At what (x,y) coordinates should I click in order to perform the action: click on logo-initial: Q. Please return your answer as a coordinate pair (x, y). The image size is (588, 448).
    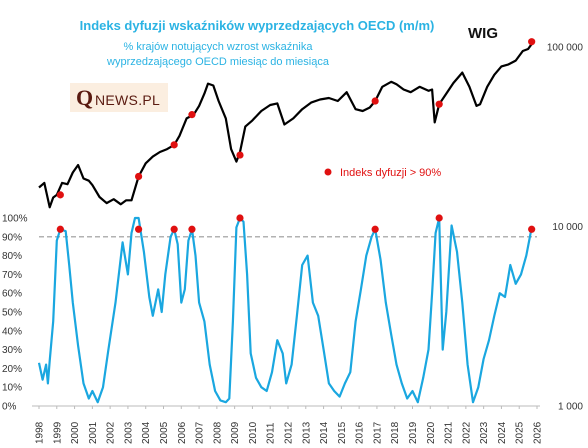
    Looking at the image, I should click on (85, 97).